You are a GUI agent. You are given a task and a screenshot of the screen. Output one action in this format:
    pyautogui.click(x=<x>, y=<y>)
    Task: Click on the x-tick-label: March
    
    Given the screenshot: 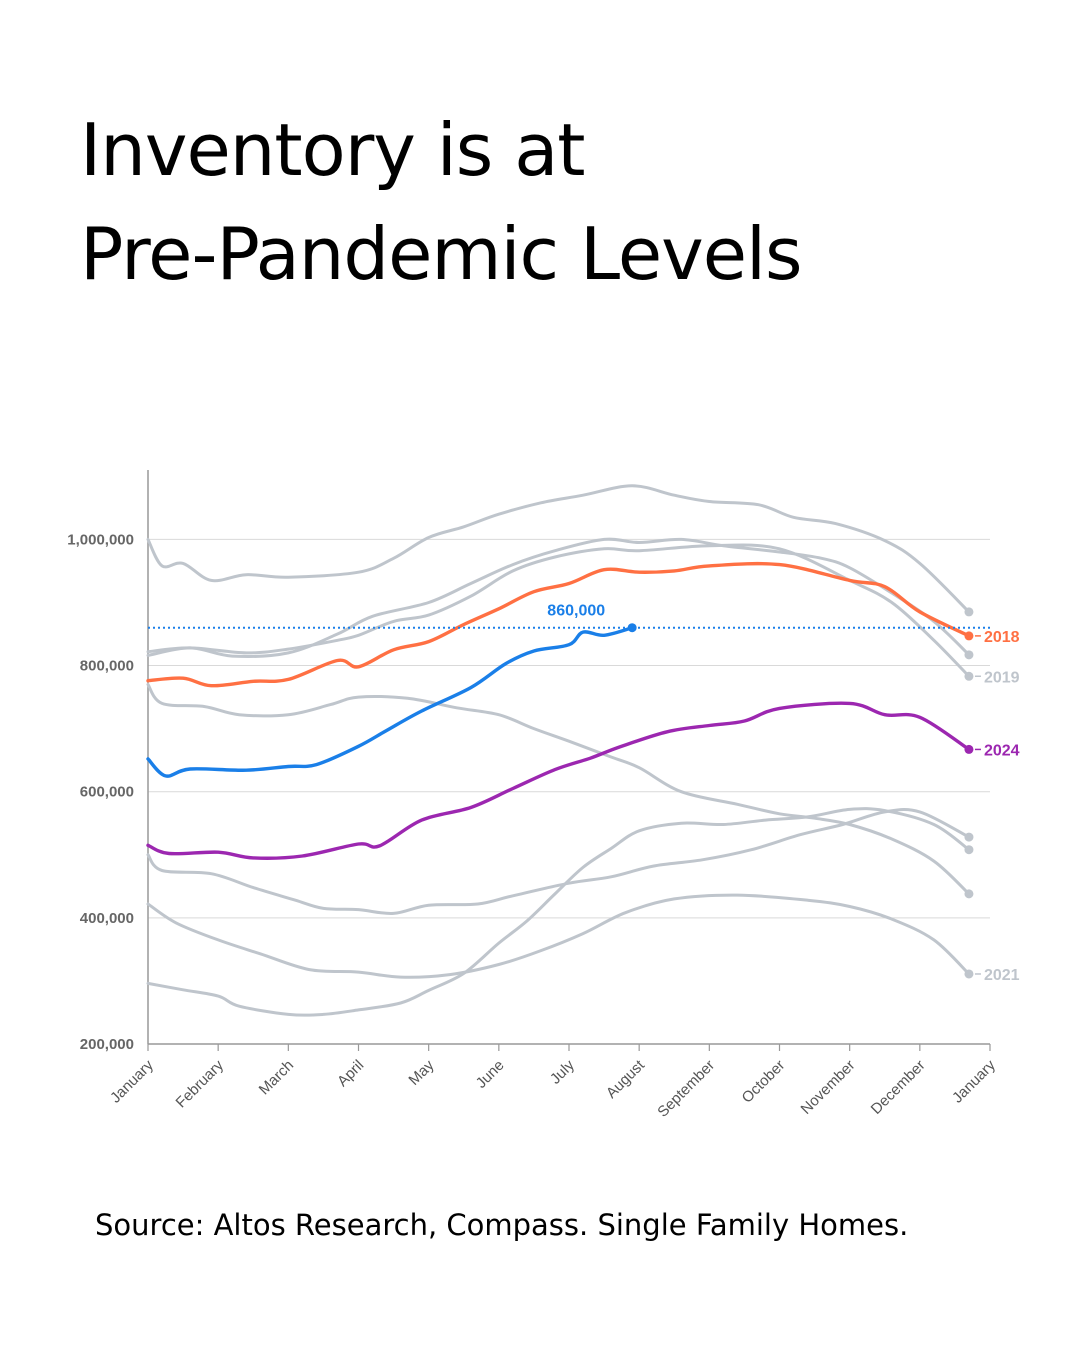 What is the action you would take?
    pyautogui.click(x=276, y=1077)
    